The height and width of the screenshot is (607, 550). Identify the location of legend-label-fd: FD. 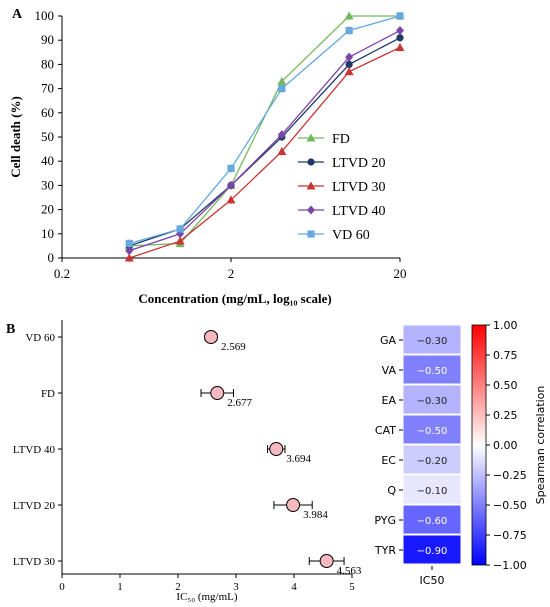
(341, 139).